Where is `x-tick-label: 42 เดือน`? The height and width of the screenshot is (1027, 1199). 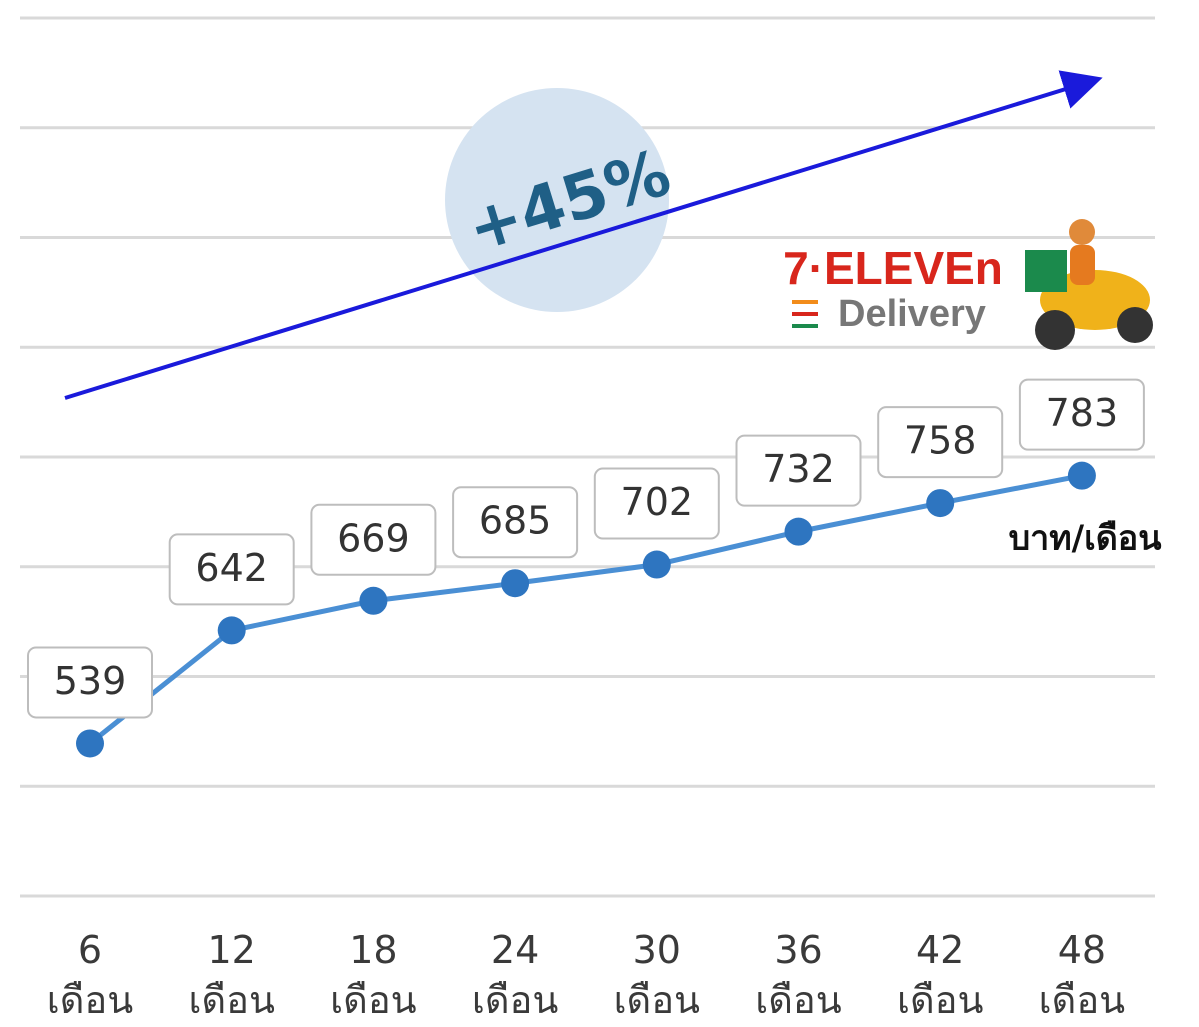 x-tick-label: 42 เดือน is located at coordinates (940, 975).